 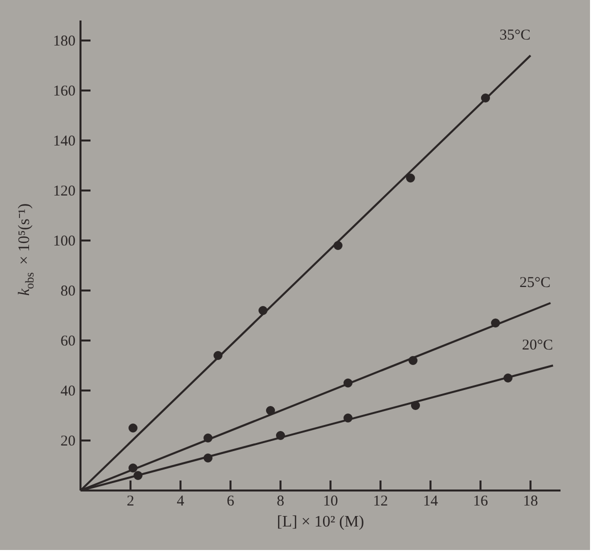 I want to click on series-label: 20°C, so click(x=538, y=346).